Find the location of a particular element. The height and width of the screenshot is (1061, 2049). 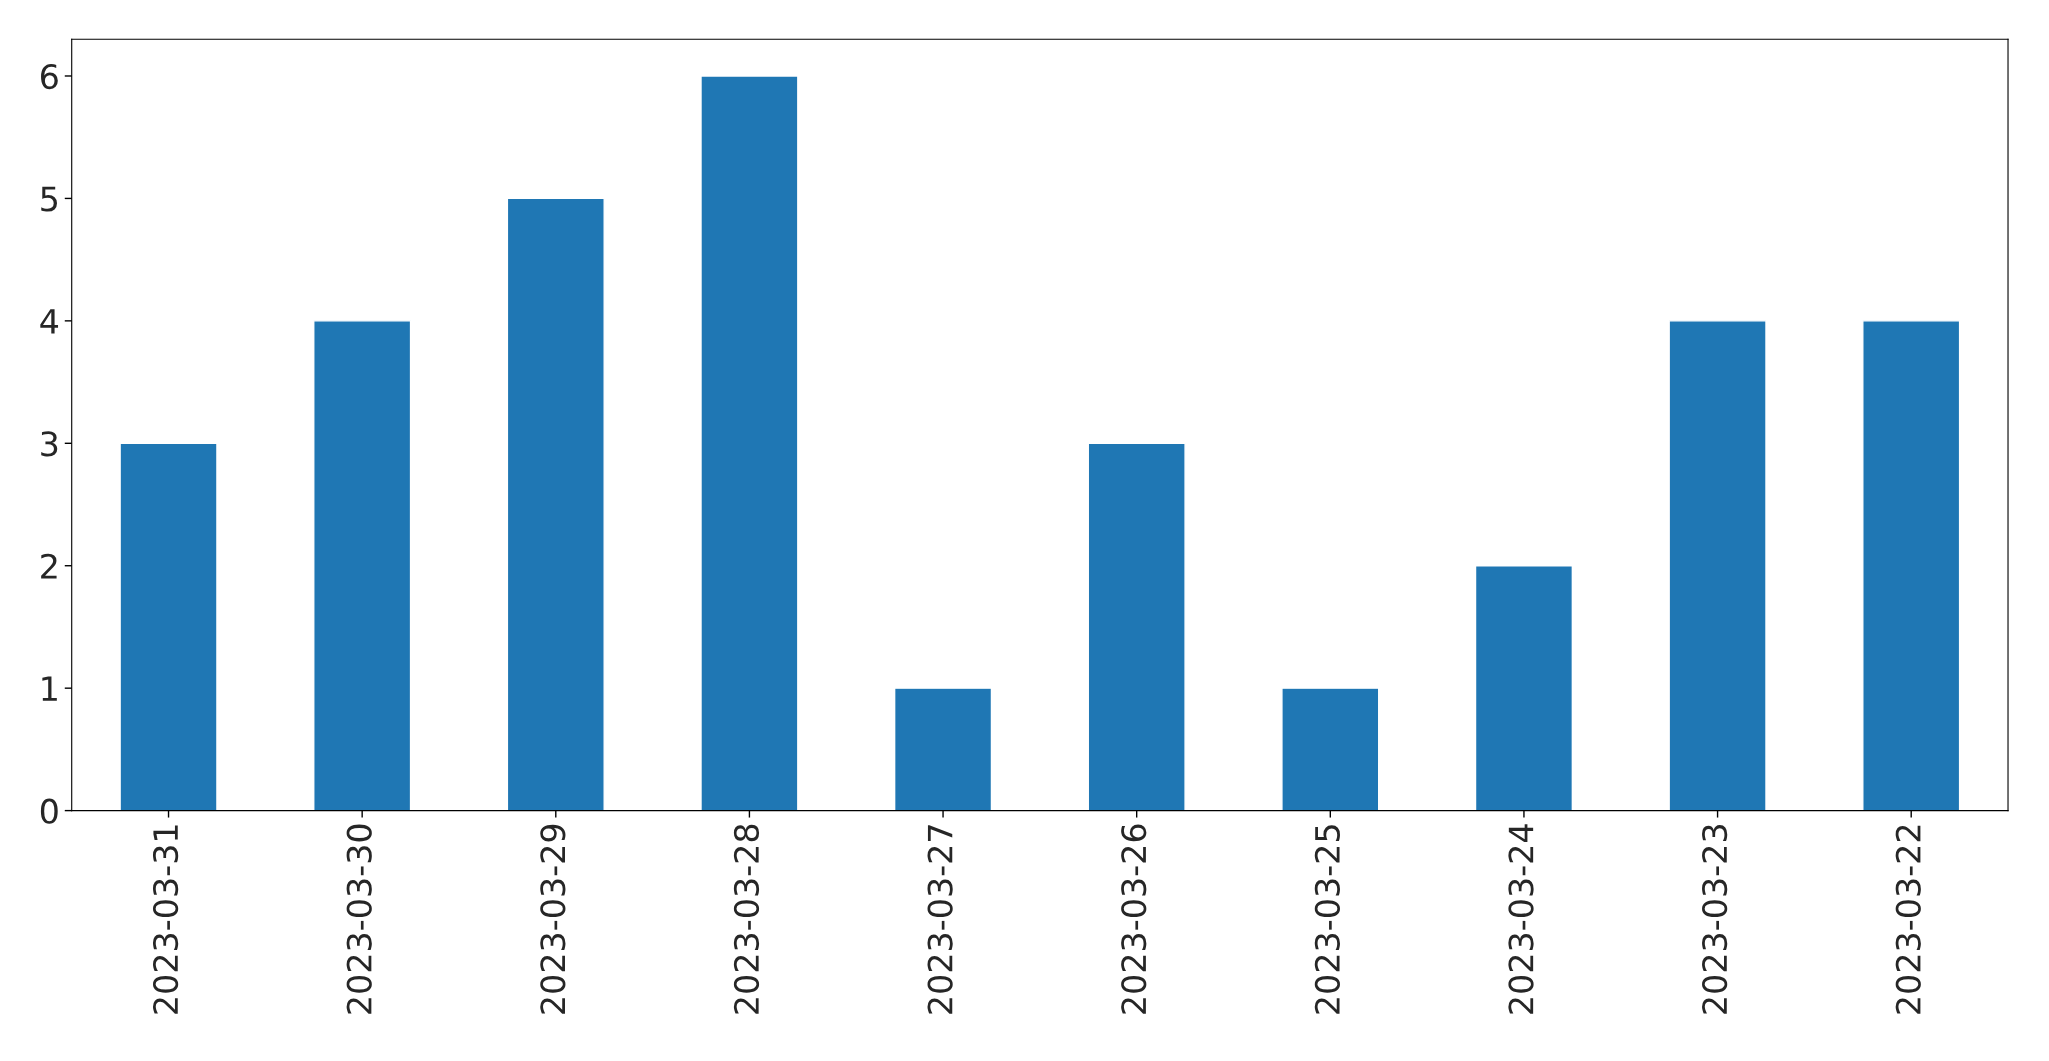

x-tick-label: 2023-03-28 is located at coordinates (746, 919).